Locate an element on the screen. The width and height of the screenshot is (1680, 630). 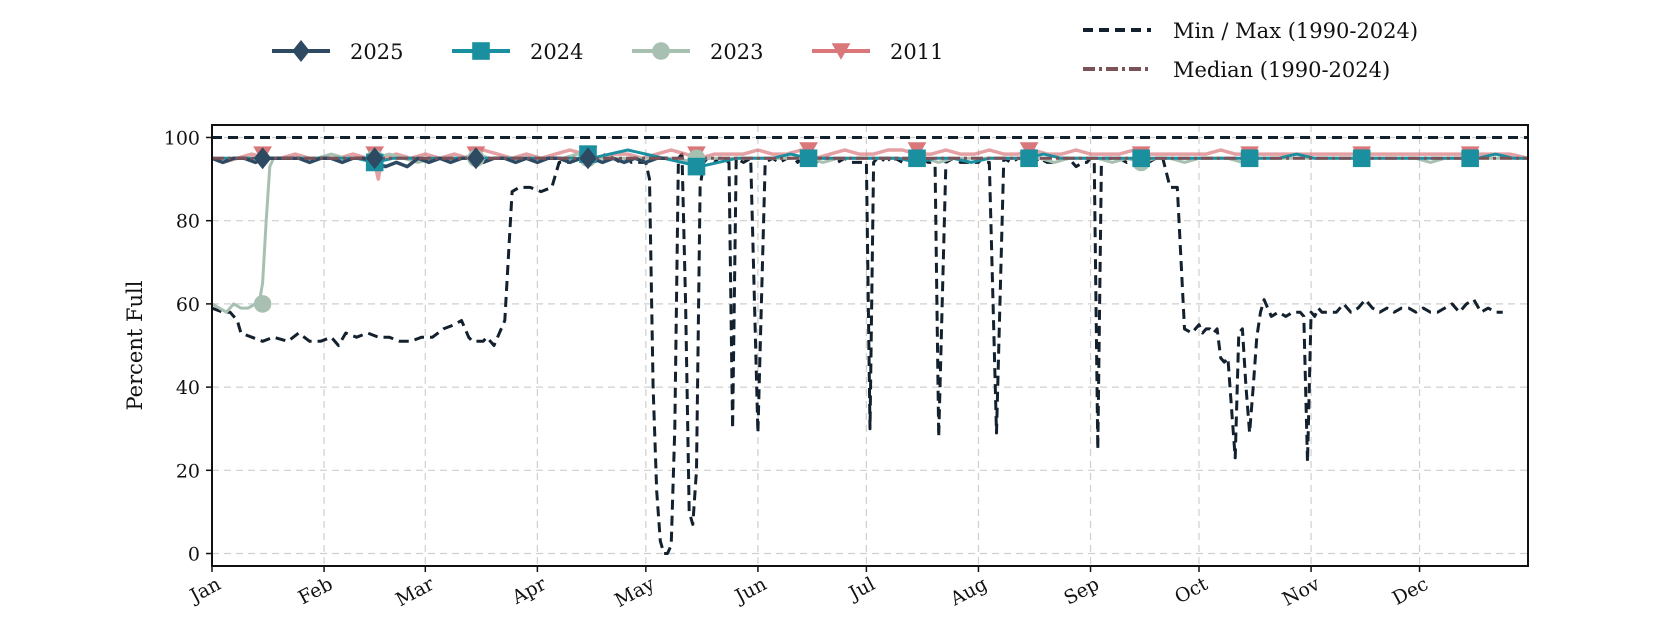
x-tick-label-oct: Oct is located at coordinates (1191, 590).